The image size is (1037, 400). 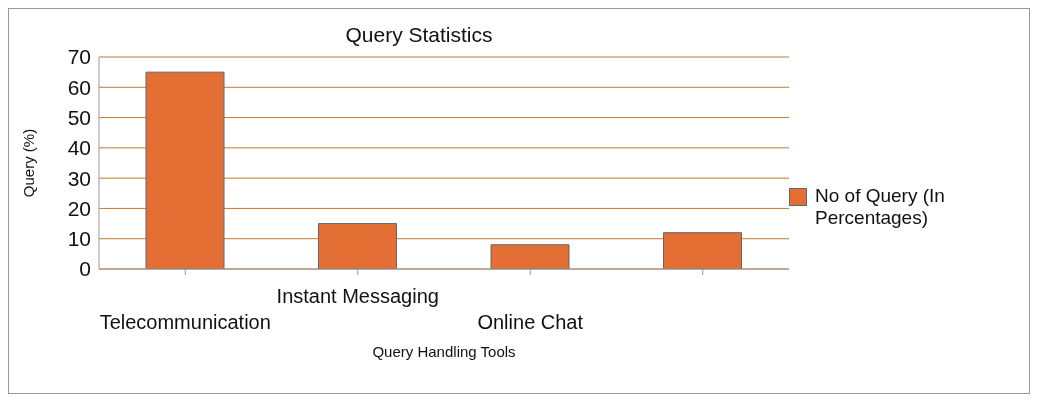 I want to click on y-tick-label: 60, so click(x=79, y=87).